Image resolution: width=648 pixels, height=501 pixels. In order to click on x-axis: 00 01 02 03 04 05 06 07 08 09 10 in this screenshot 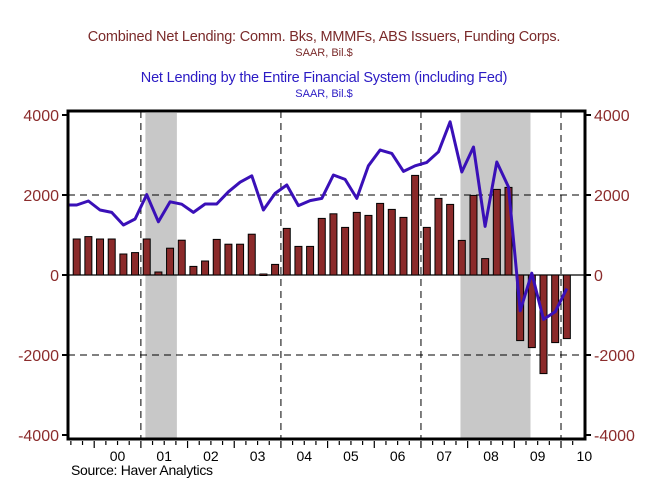, I will do `click(331, 452)`.